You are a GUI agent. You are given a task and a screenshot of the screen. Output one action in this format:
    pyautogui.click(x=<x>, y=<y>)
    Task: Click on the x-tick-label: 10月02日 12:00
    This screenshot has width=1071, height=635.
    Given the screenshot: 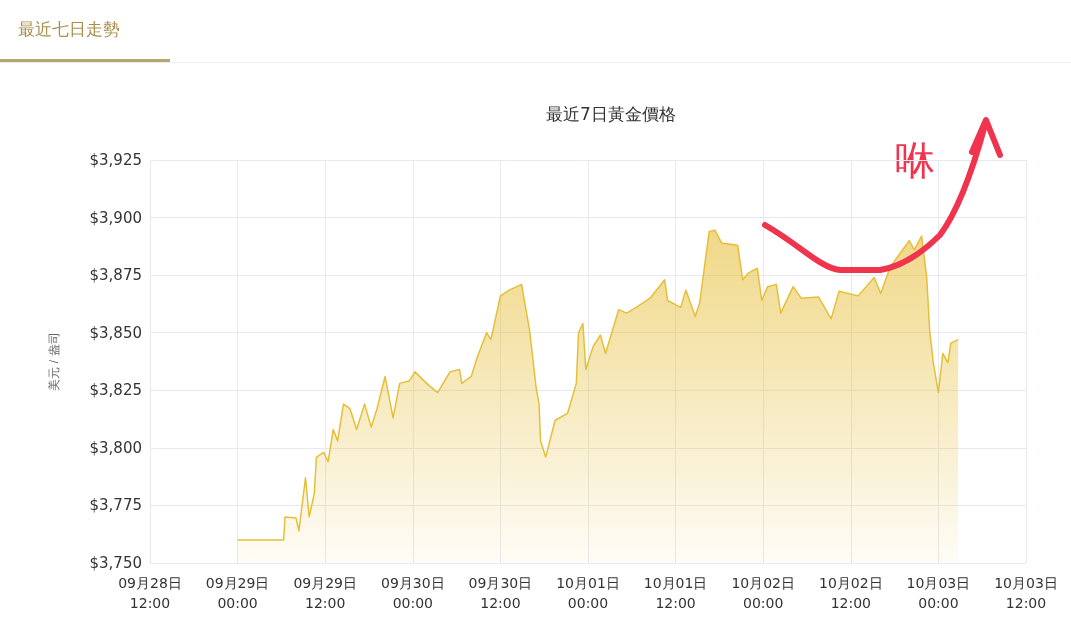 What is the action you would take?
    pyautogui.click(x=850, y=593)
    